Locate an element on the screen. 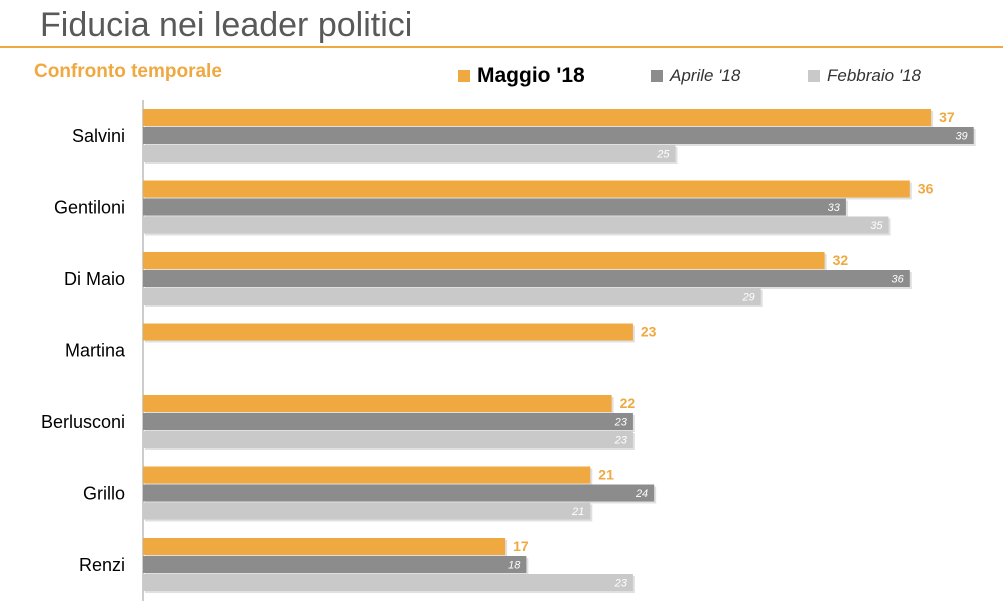  data-label-febbraio-18-di-maio: 29 is located at coordinates (747, 298).